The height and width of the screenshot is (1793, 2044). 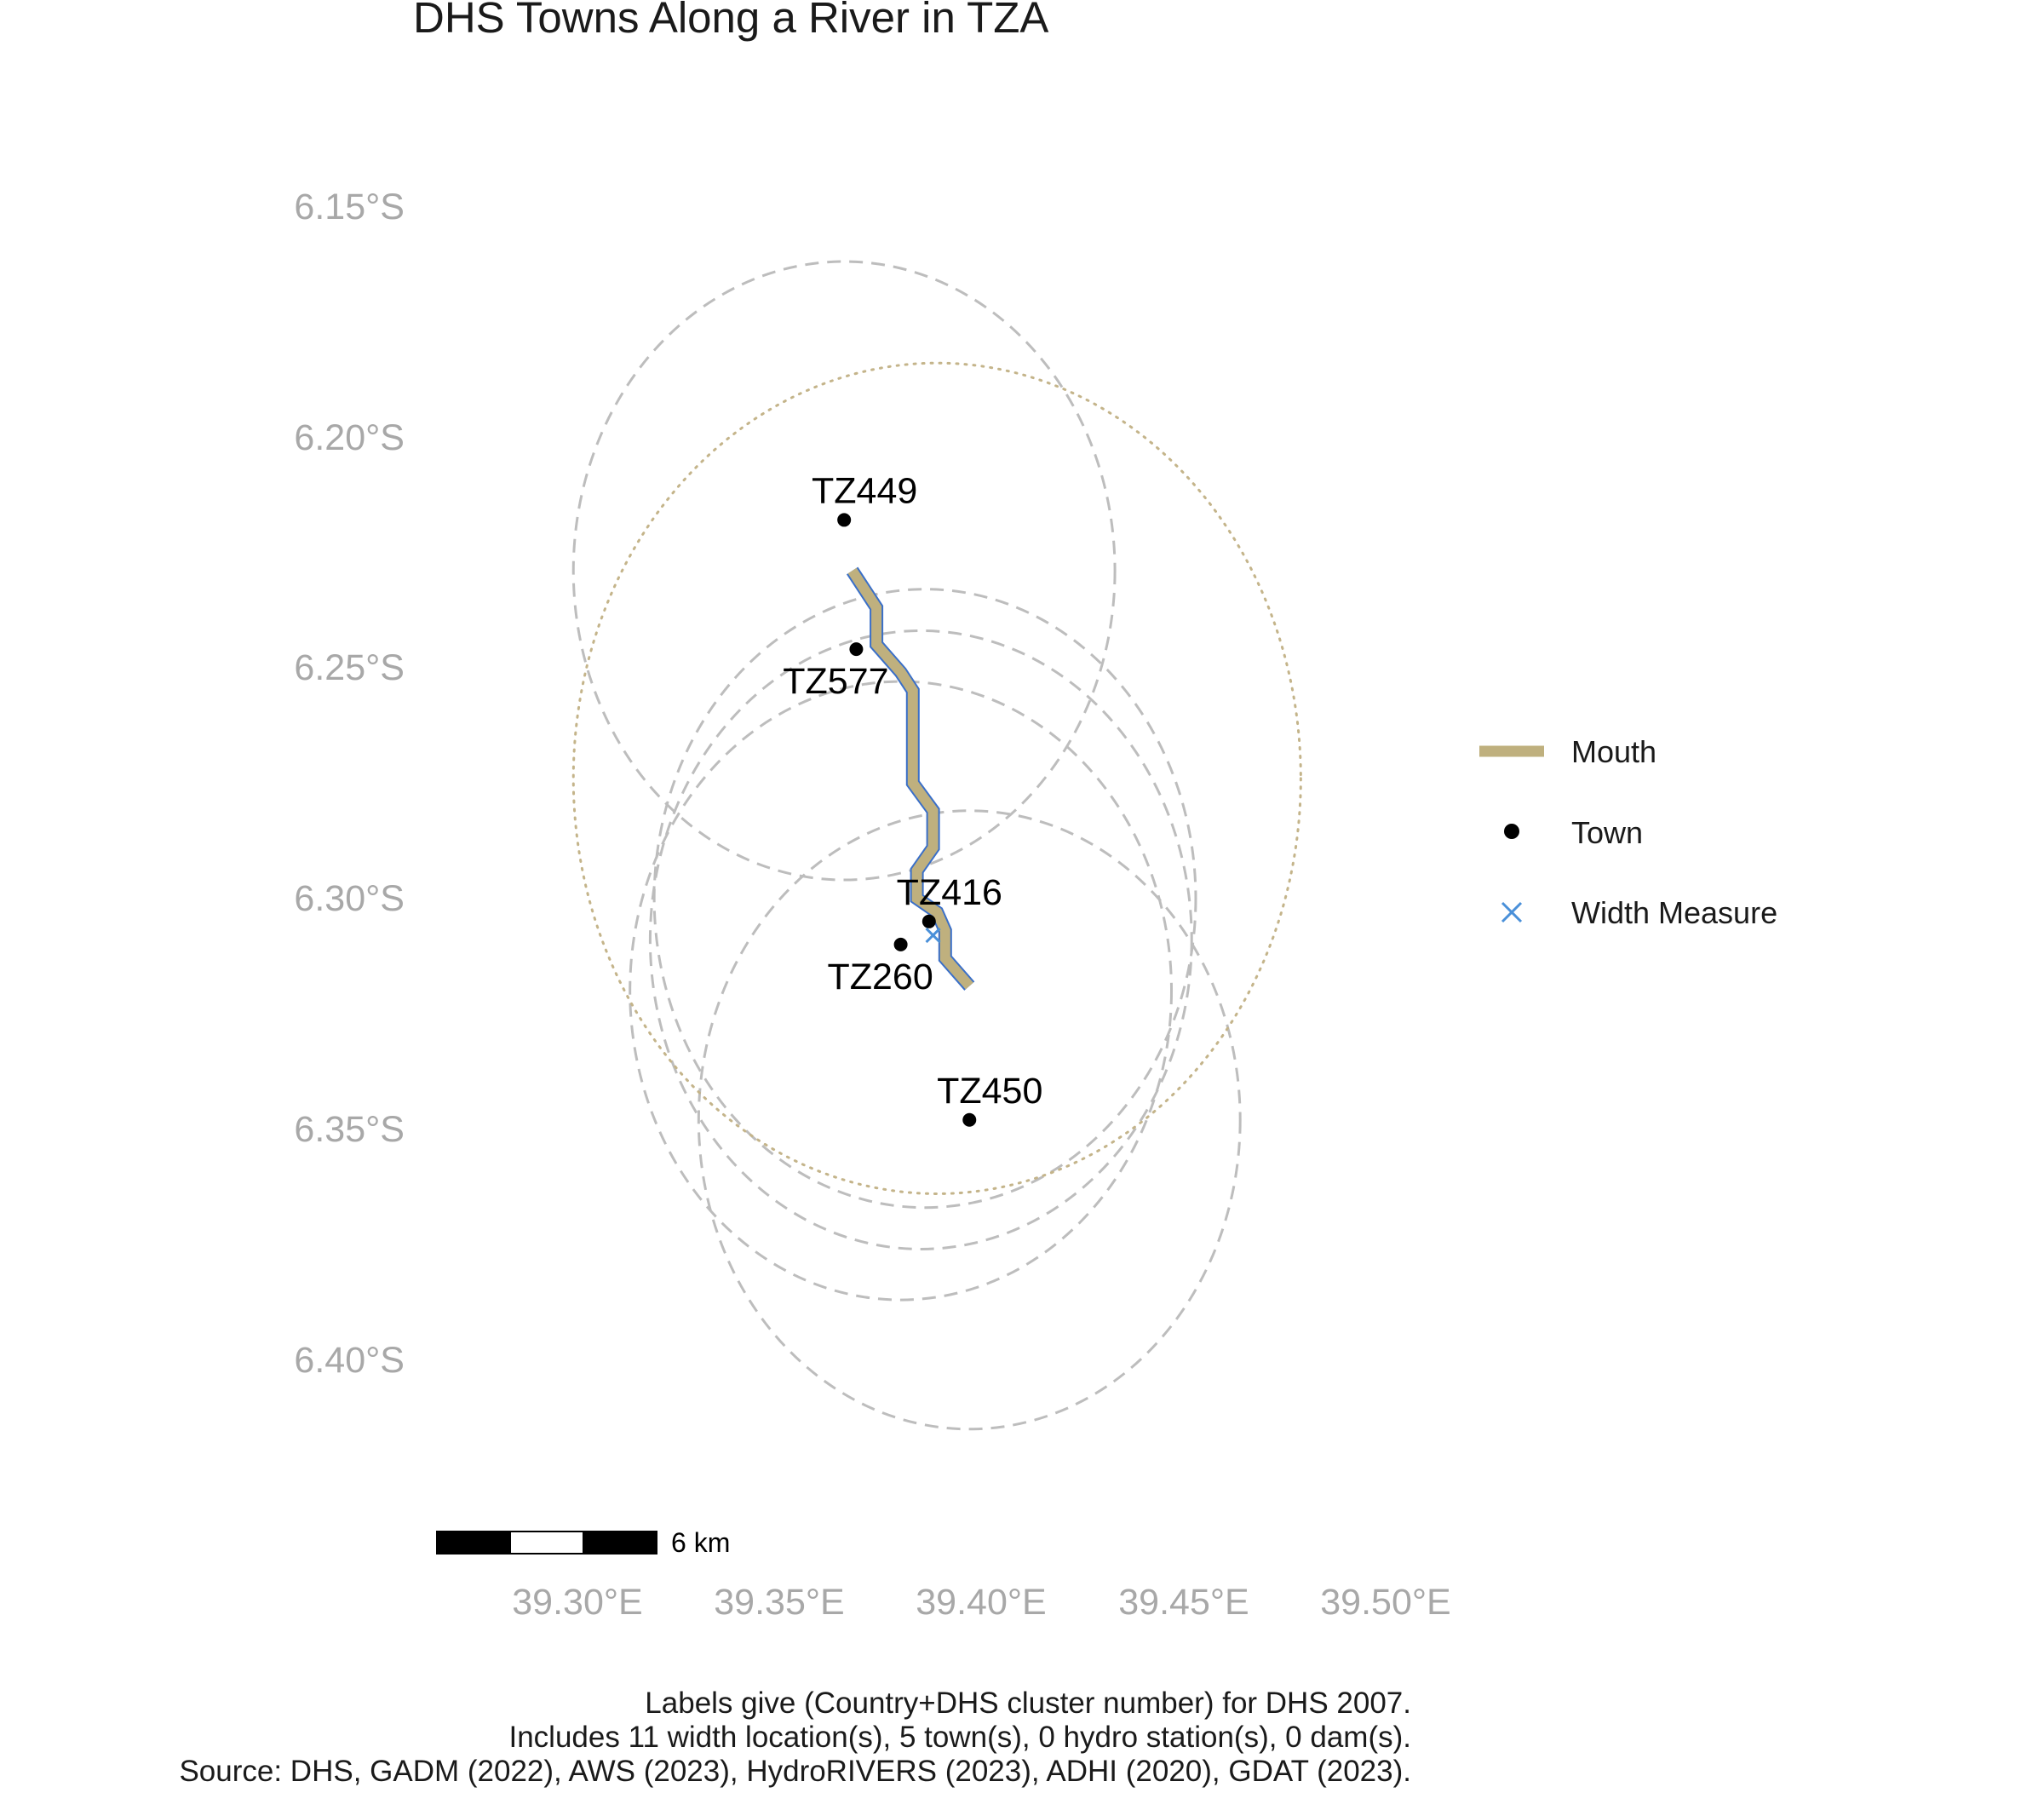 I want to click on x-tick-label: 39.30°E, so click(x=577, y=1603).